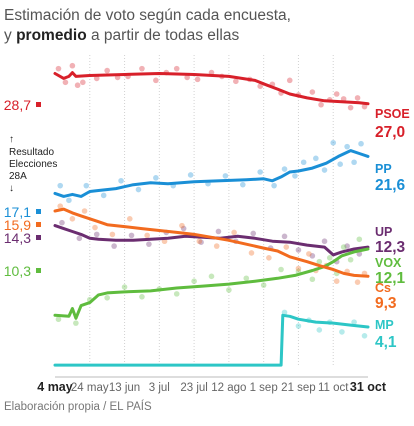  What do you see at coordinates (384, 325) in the screenshot?
I see `series-name-mp: MP` at bounding box center [384, 325].